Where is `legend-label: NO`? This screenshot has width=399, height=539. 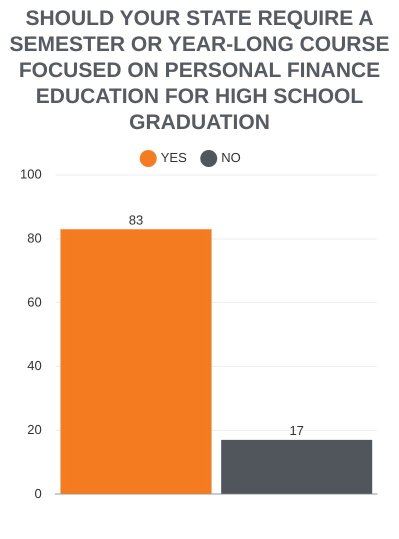 legend-label: NO is located at coordinates (231, 158).